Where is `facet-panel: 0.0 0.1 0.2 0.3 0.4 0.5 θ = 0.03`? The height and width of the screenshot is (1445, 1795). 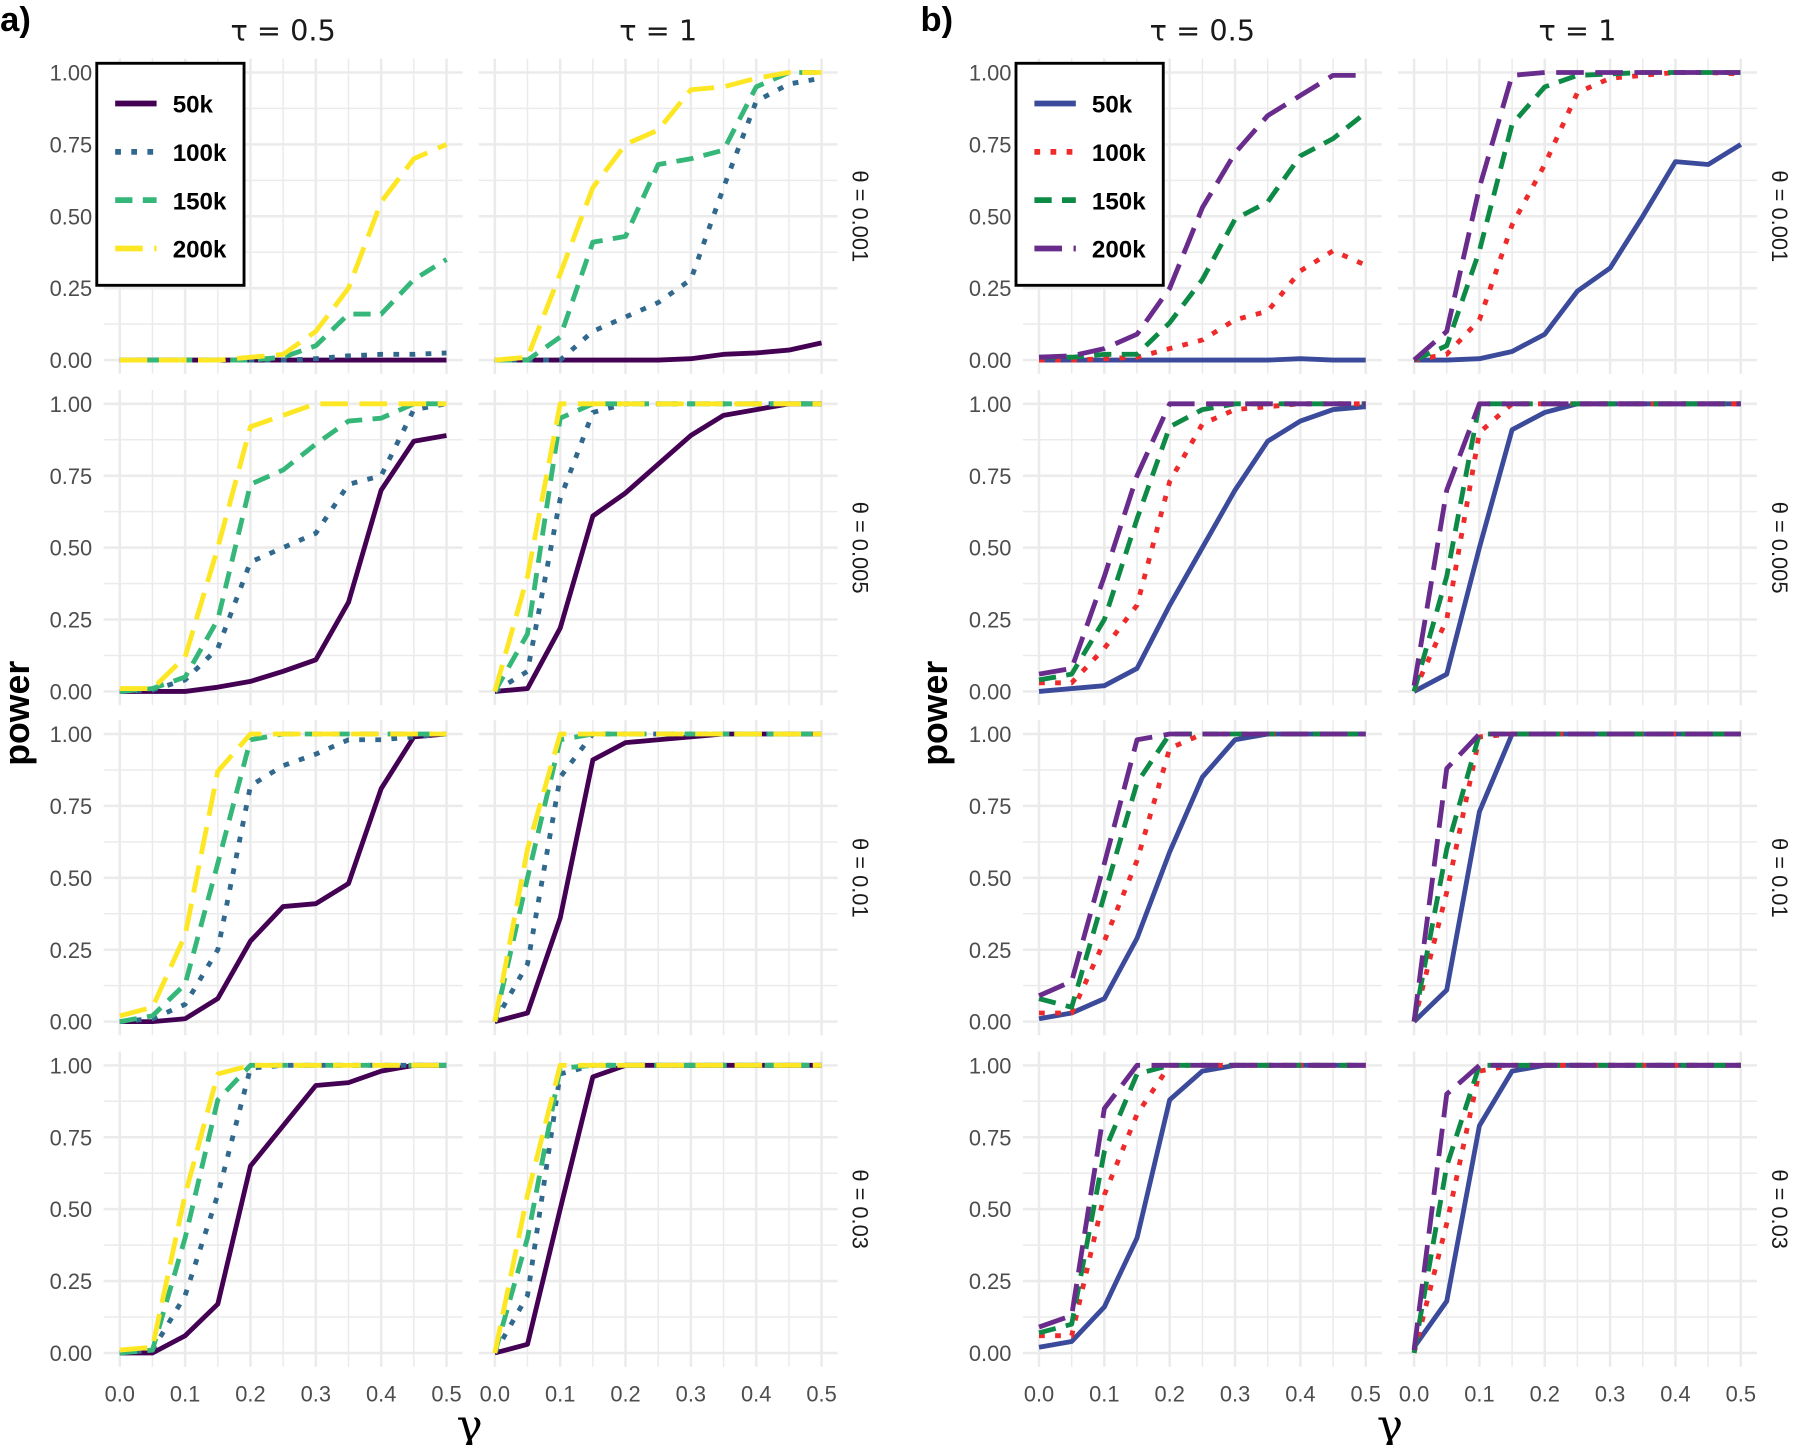 facet-panel: 0.0 0.1 0.2 0.3 0.4 0.5 θ = 0.03 is located at coordinates (1594, 1228).